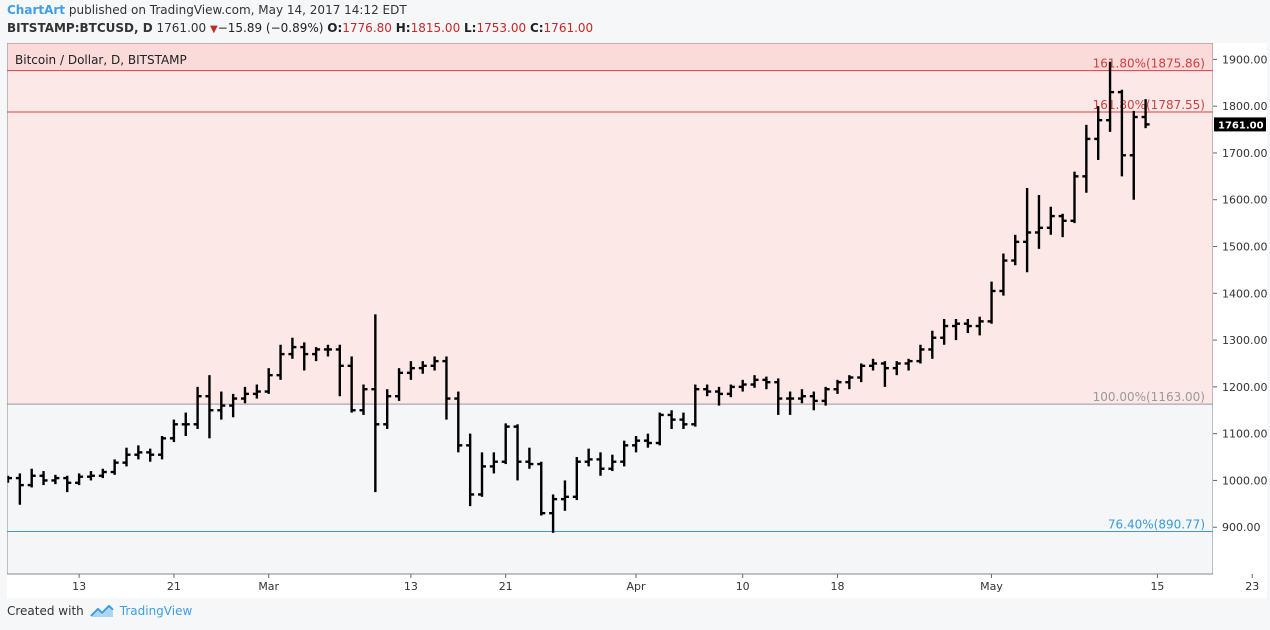  Describe the element at coordinates (1244, 153) in the screenshot. I see `price-tick-label: 1700.00` at that location.